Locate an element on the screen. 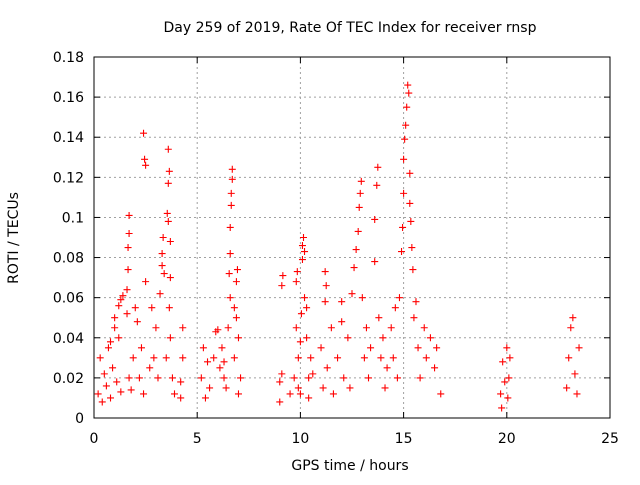 This screenshot has width=640, height=485. y-tick-label: 0.12 is located at coordinates (68, 178).